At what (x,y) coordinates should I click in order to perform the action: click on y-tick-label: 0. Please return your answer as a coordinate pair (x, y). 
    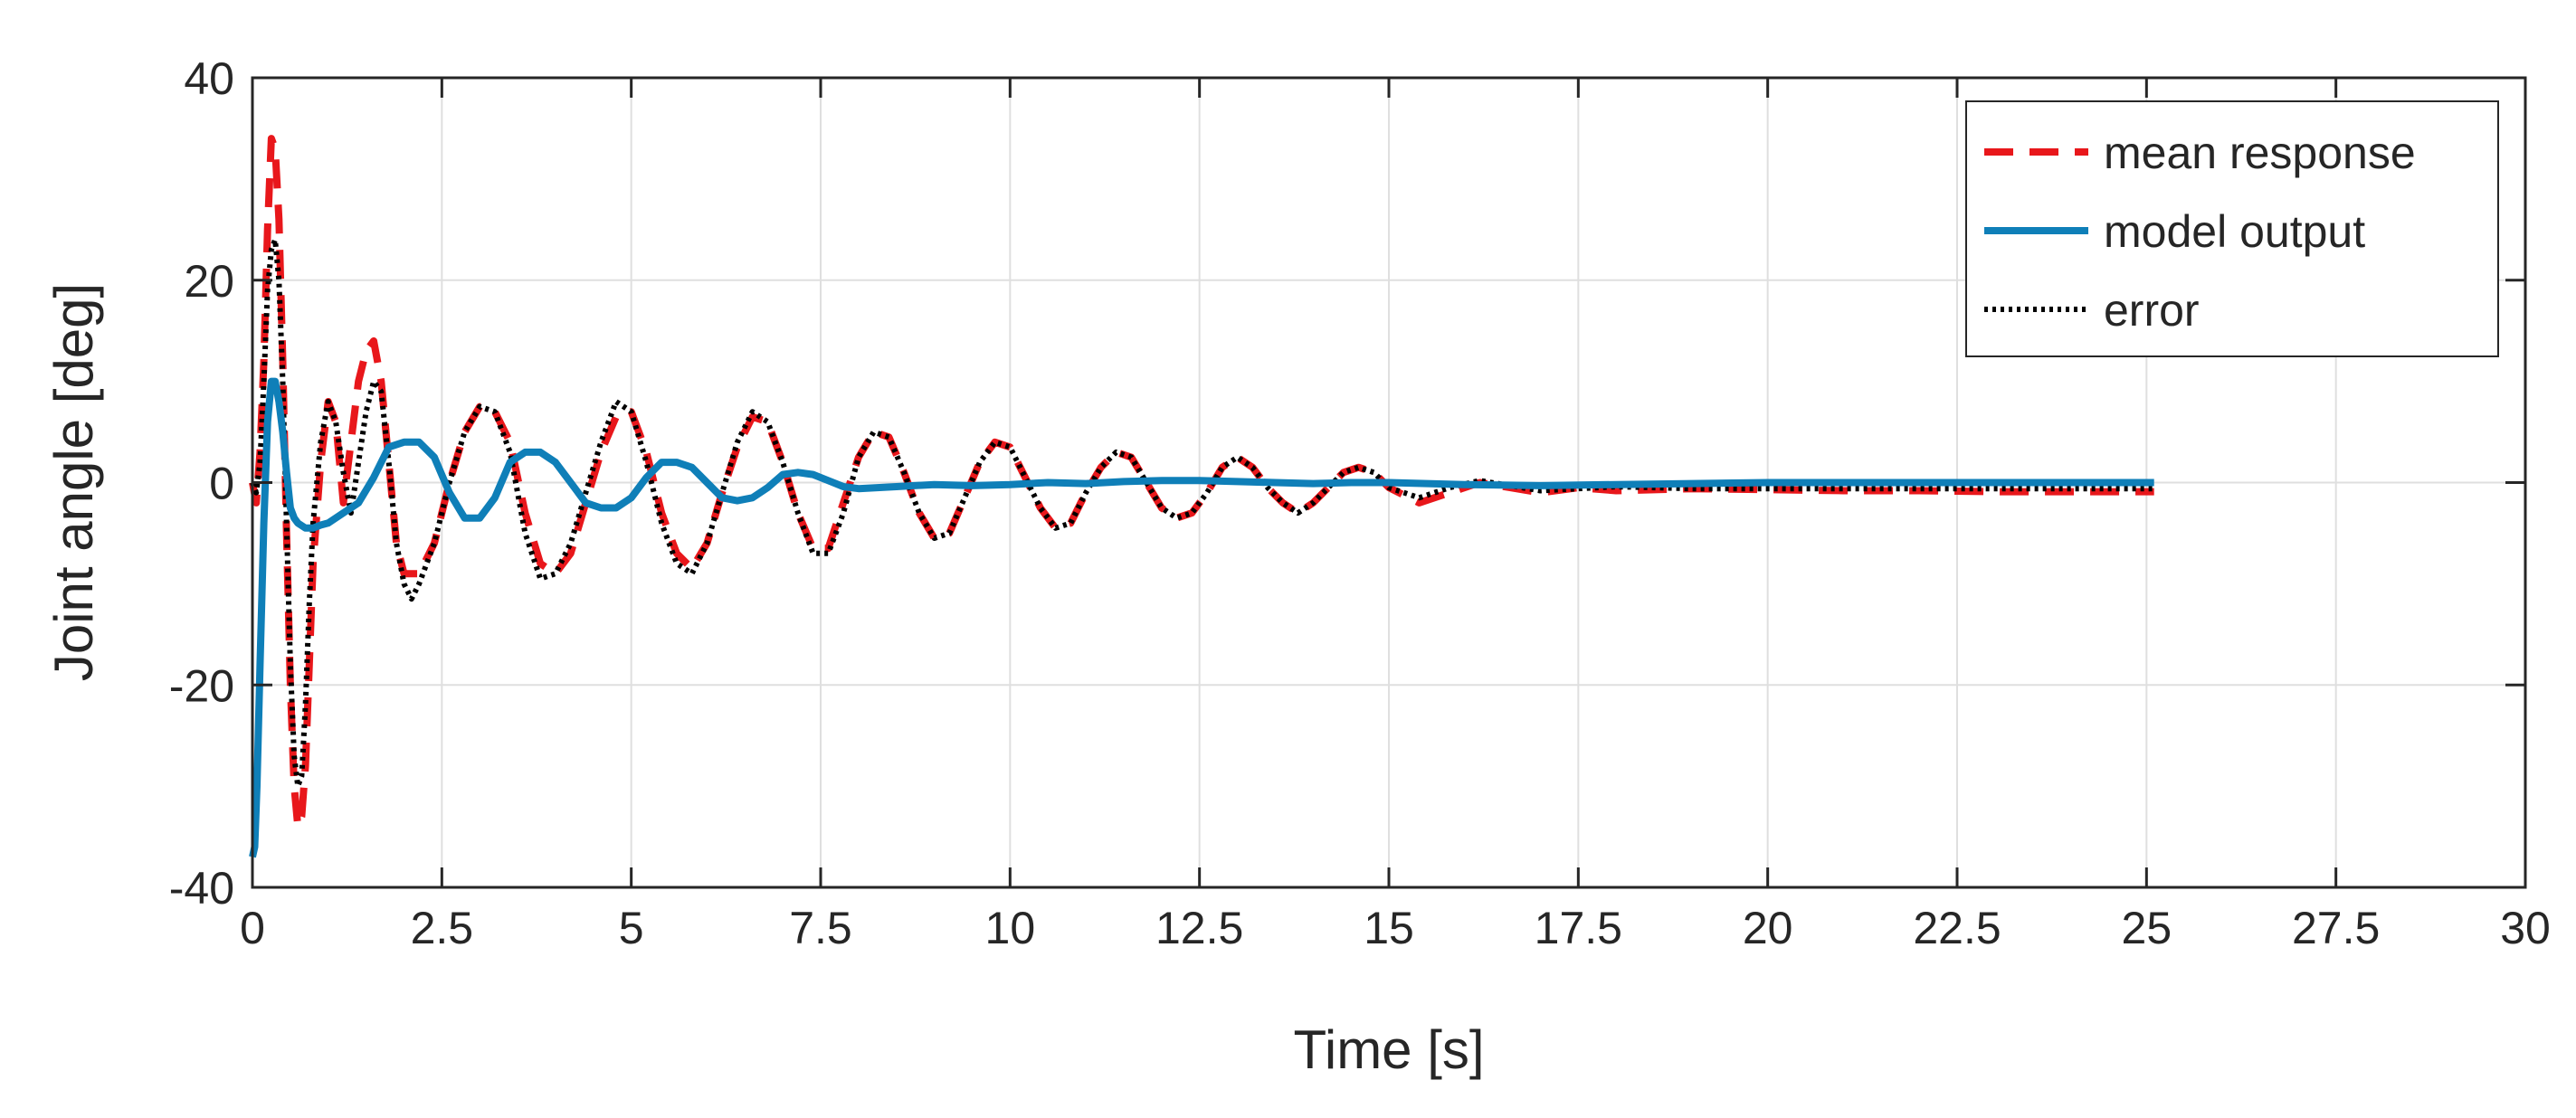
    Looking at the image, I should click on (222, 484).